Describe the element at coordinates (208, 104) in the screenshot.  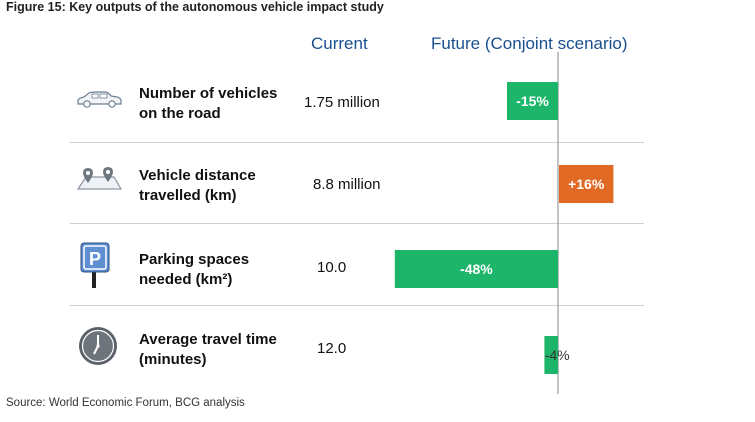
I see `row-label-vehicles: Number of vehicles on the road` at that location.